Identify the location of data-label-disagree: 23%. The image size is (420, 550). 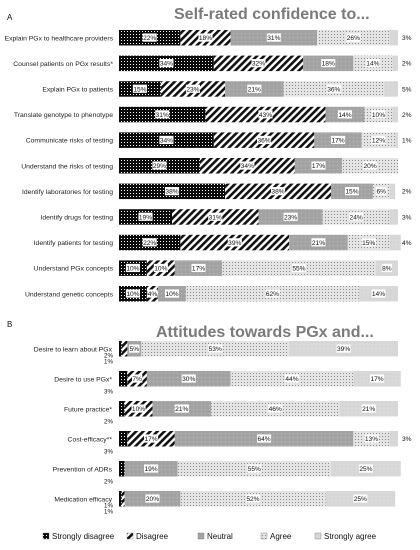
(192, 89).